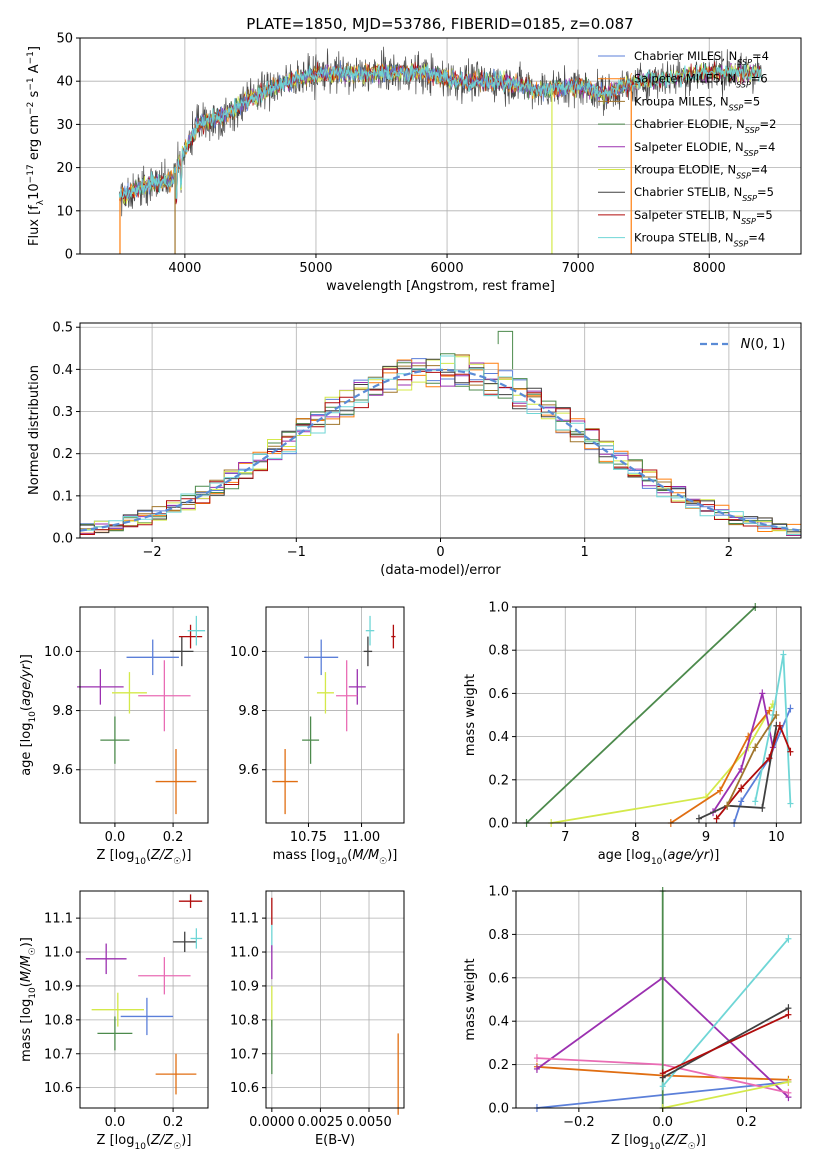 This screenshot has height=1170, width=819. I want to click on frame-weight_vs_age: 7 8 9 10 0.0 0.2 0.4 0.6 0.8 1.0, so click(645, 723).